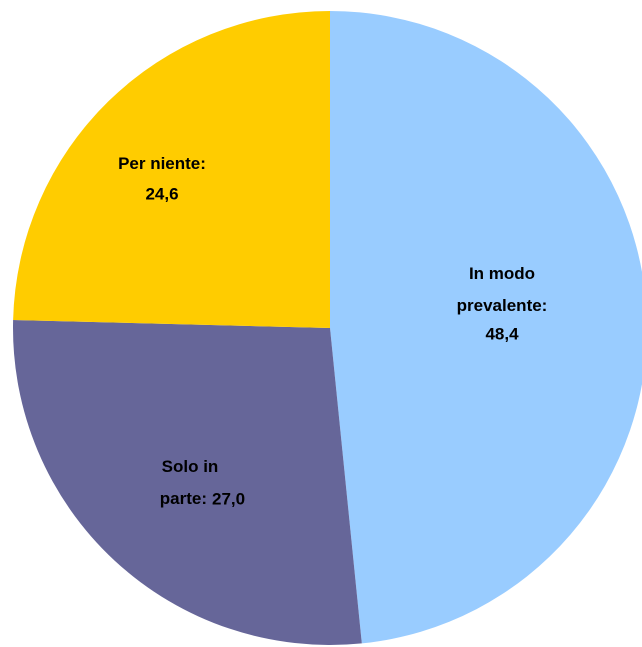 This screenshot has width=642, height=647. I want to click on slice-value: 24,6, so click(161, 193).